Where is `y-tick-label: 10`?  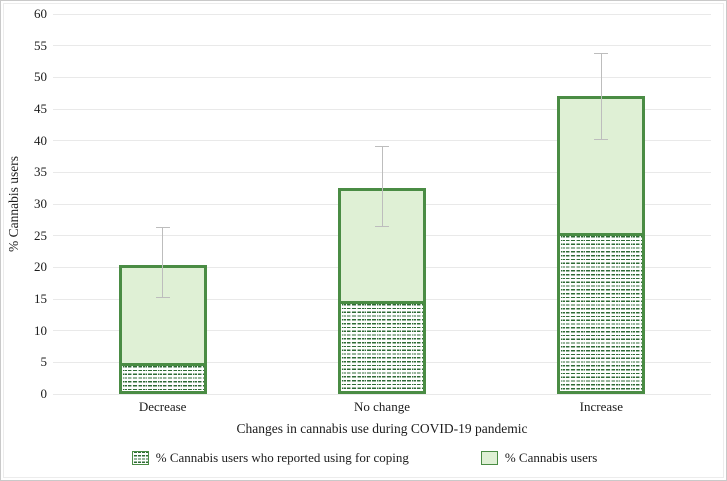 y-tick-label: 10 is located at coordinates (40, 330).